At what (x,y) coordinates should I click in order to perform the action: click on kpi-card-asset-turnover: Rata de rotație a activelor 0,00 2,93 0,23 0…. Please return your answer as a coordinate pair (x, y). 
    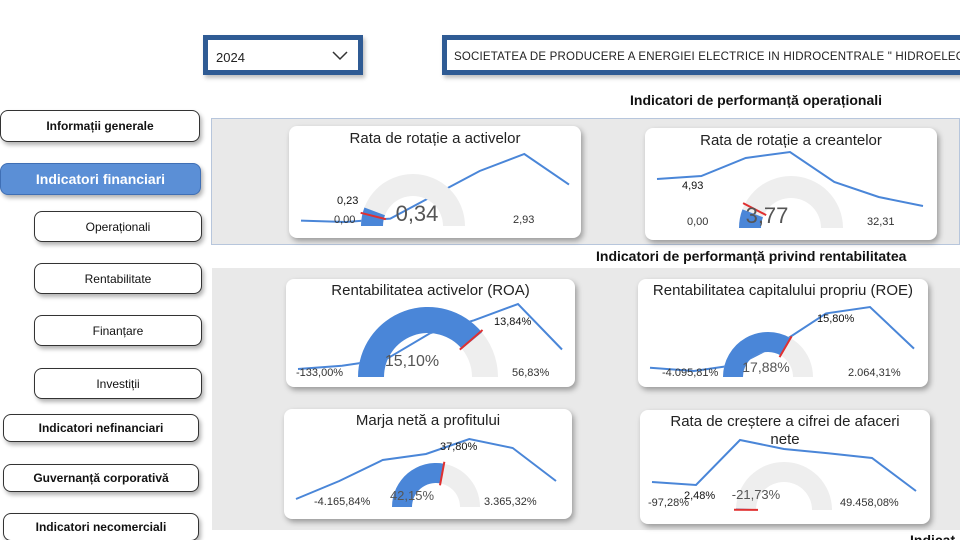
    Looking at the image, I should click on (435, 182).